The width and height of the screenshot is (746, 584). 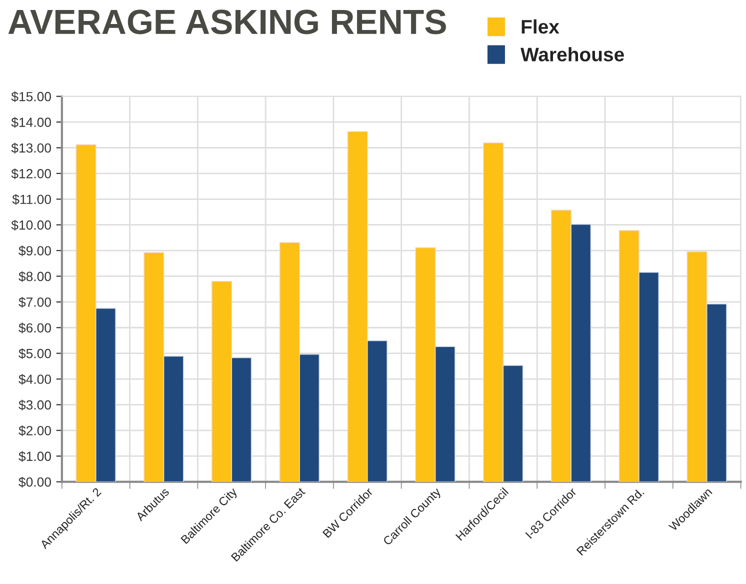 I want to click on y-tick-label: $2.00, so click(x=34, y=430).